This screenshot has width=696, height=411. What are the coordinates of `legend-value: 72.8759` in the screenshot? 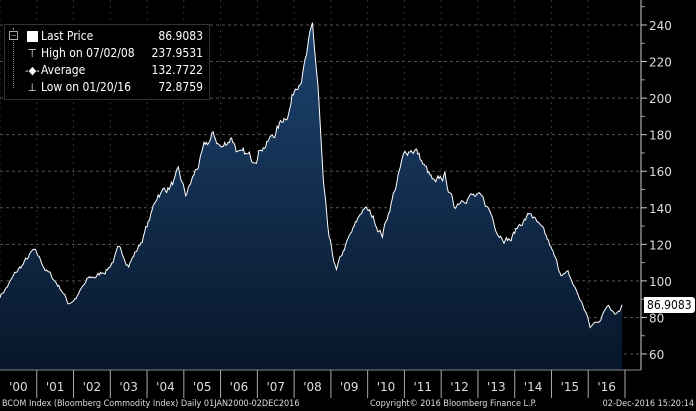 It's located at (180, 87).